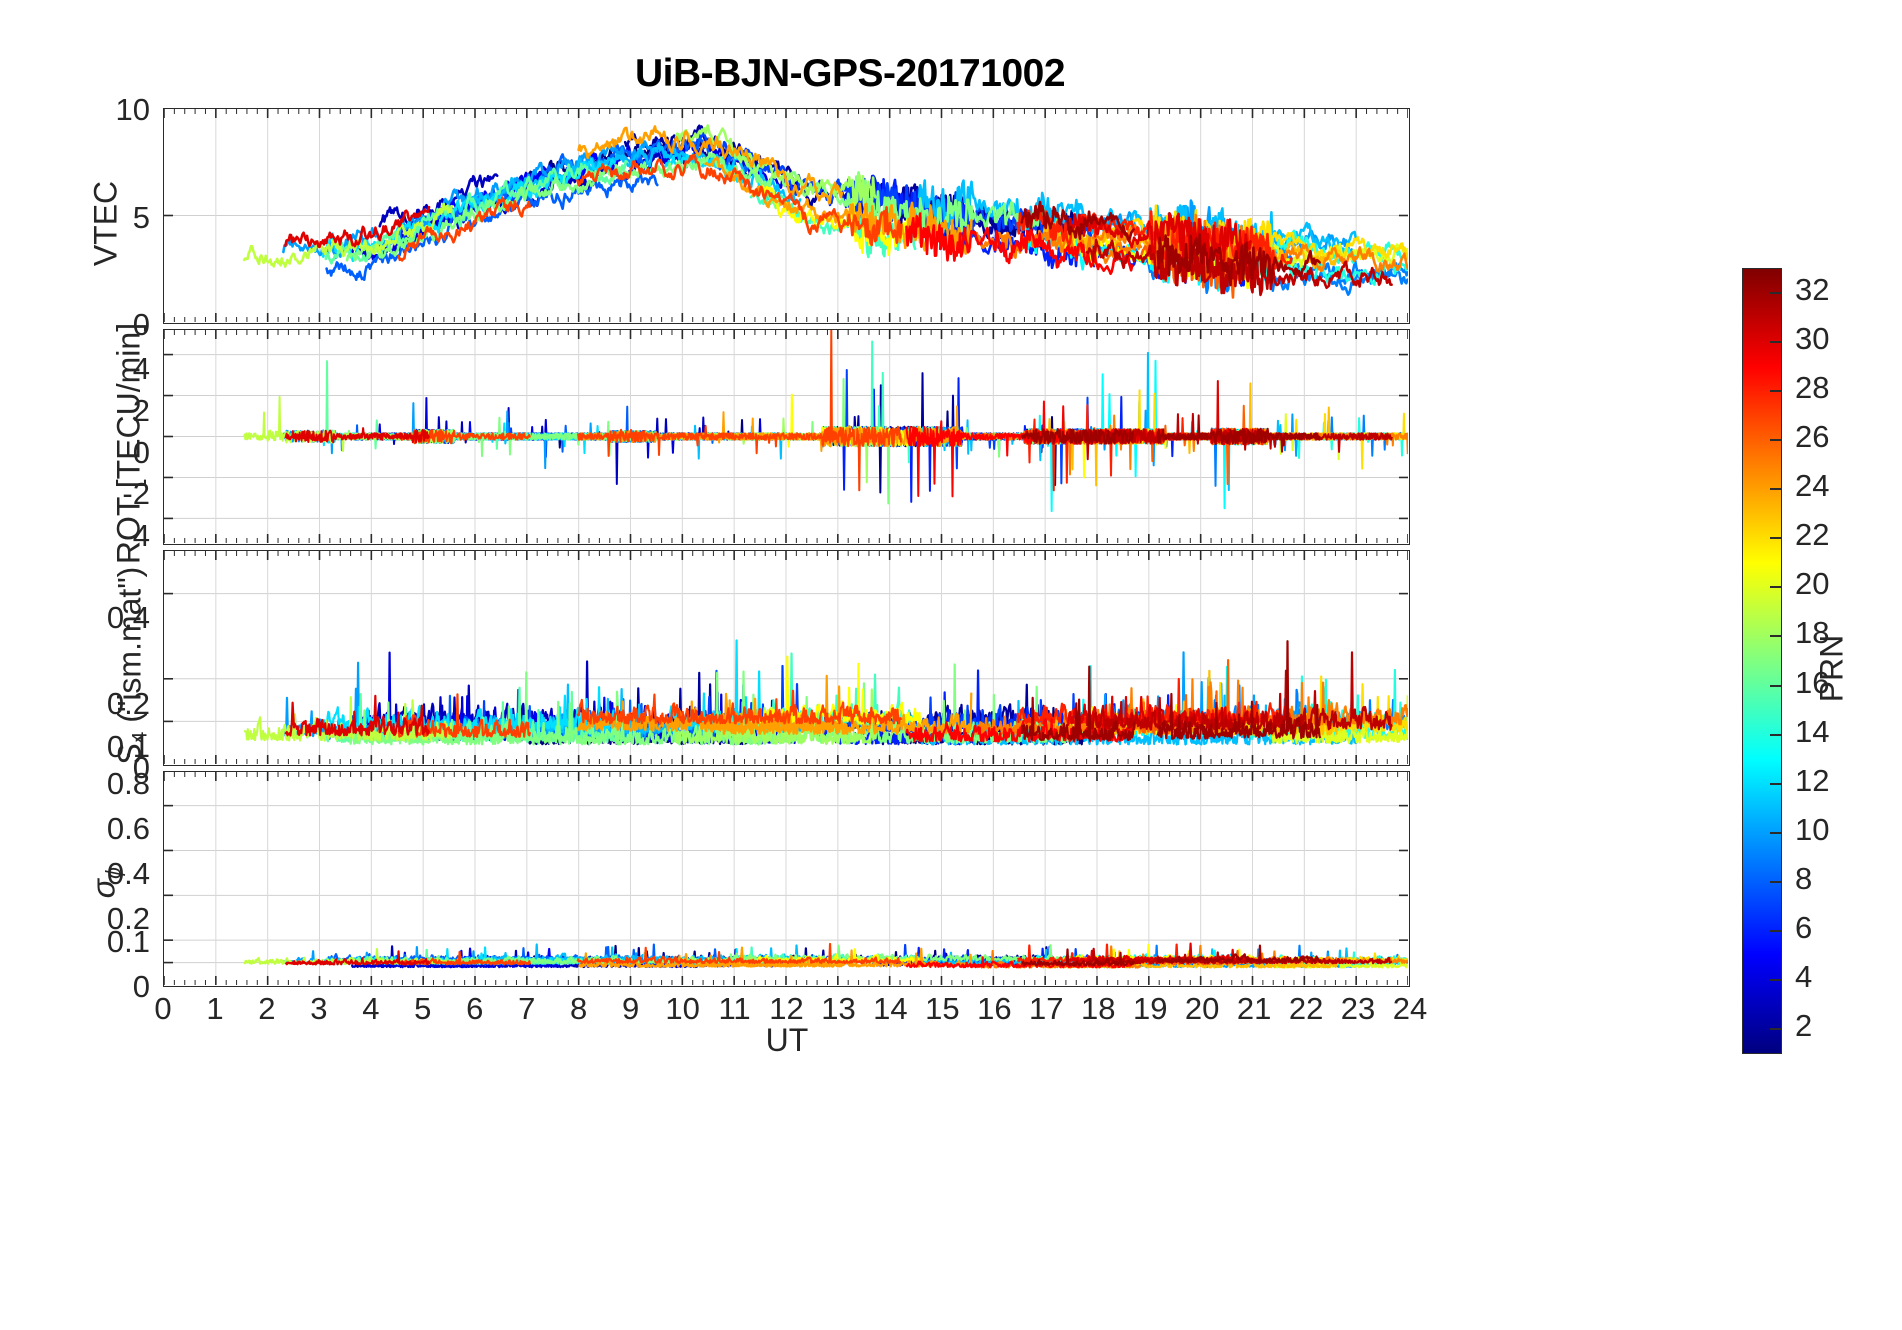 The width and height of the screenshot is (1902, 1330). What do you see at coordinates (128, 617) in the screenshot?
I see `ytick-s4-04: 0.4` at bounding box center [128, 617].